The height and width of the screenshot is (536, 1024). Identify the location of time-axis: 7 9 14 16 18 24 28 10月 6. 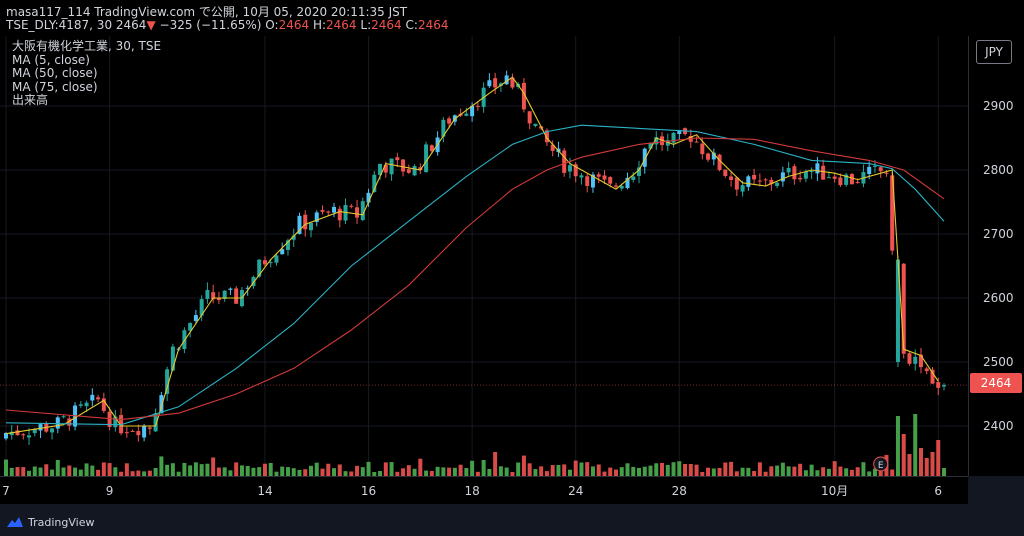
(484, 490).